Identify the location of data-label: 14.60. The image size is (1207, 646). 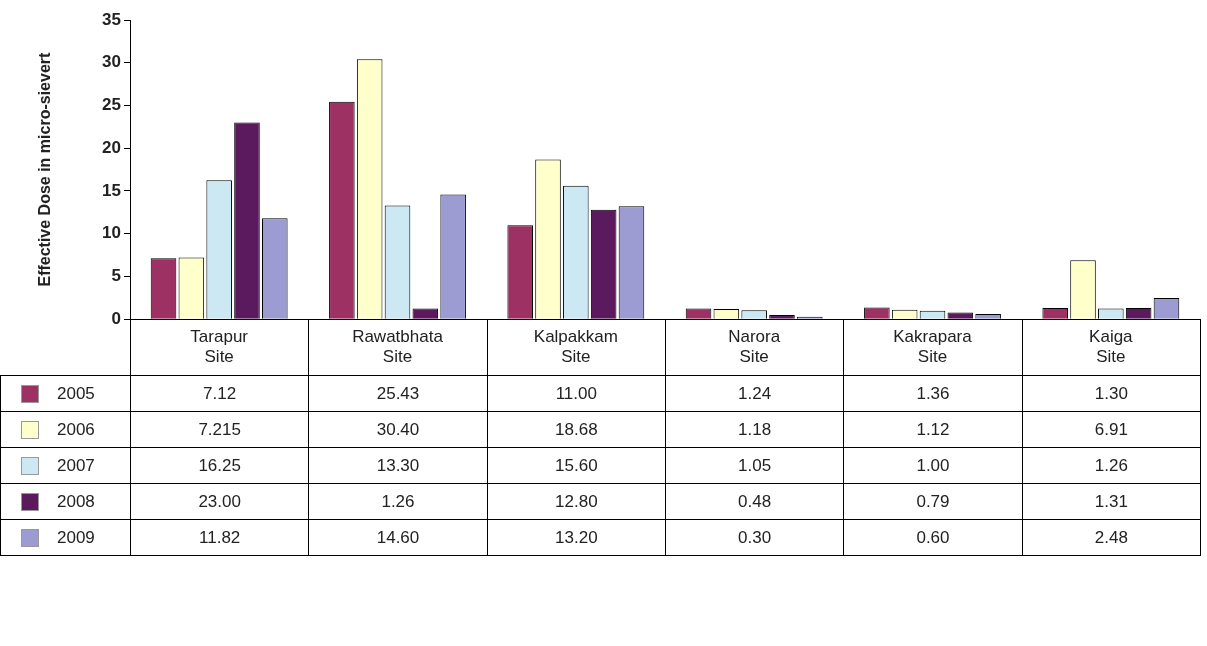
(398, 537).